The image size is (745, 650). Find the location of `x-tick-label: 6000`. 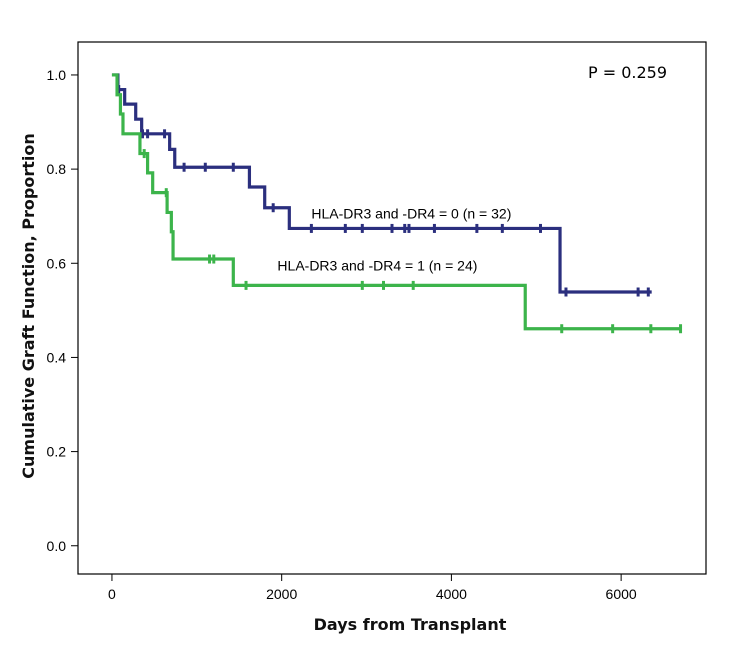

x-tick-label: 6000 is located at coordinates (621, 594).